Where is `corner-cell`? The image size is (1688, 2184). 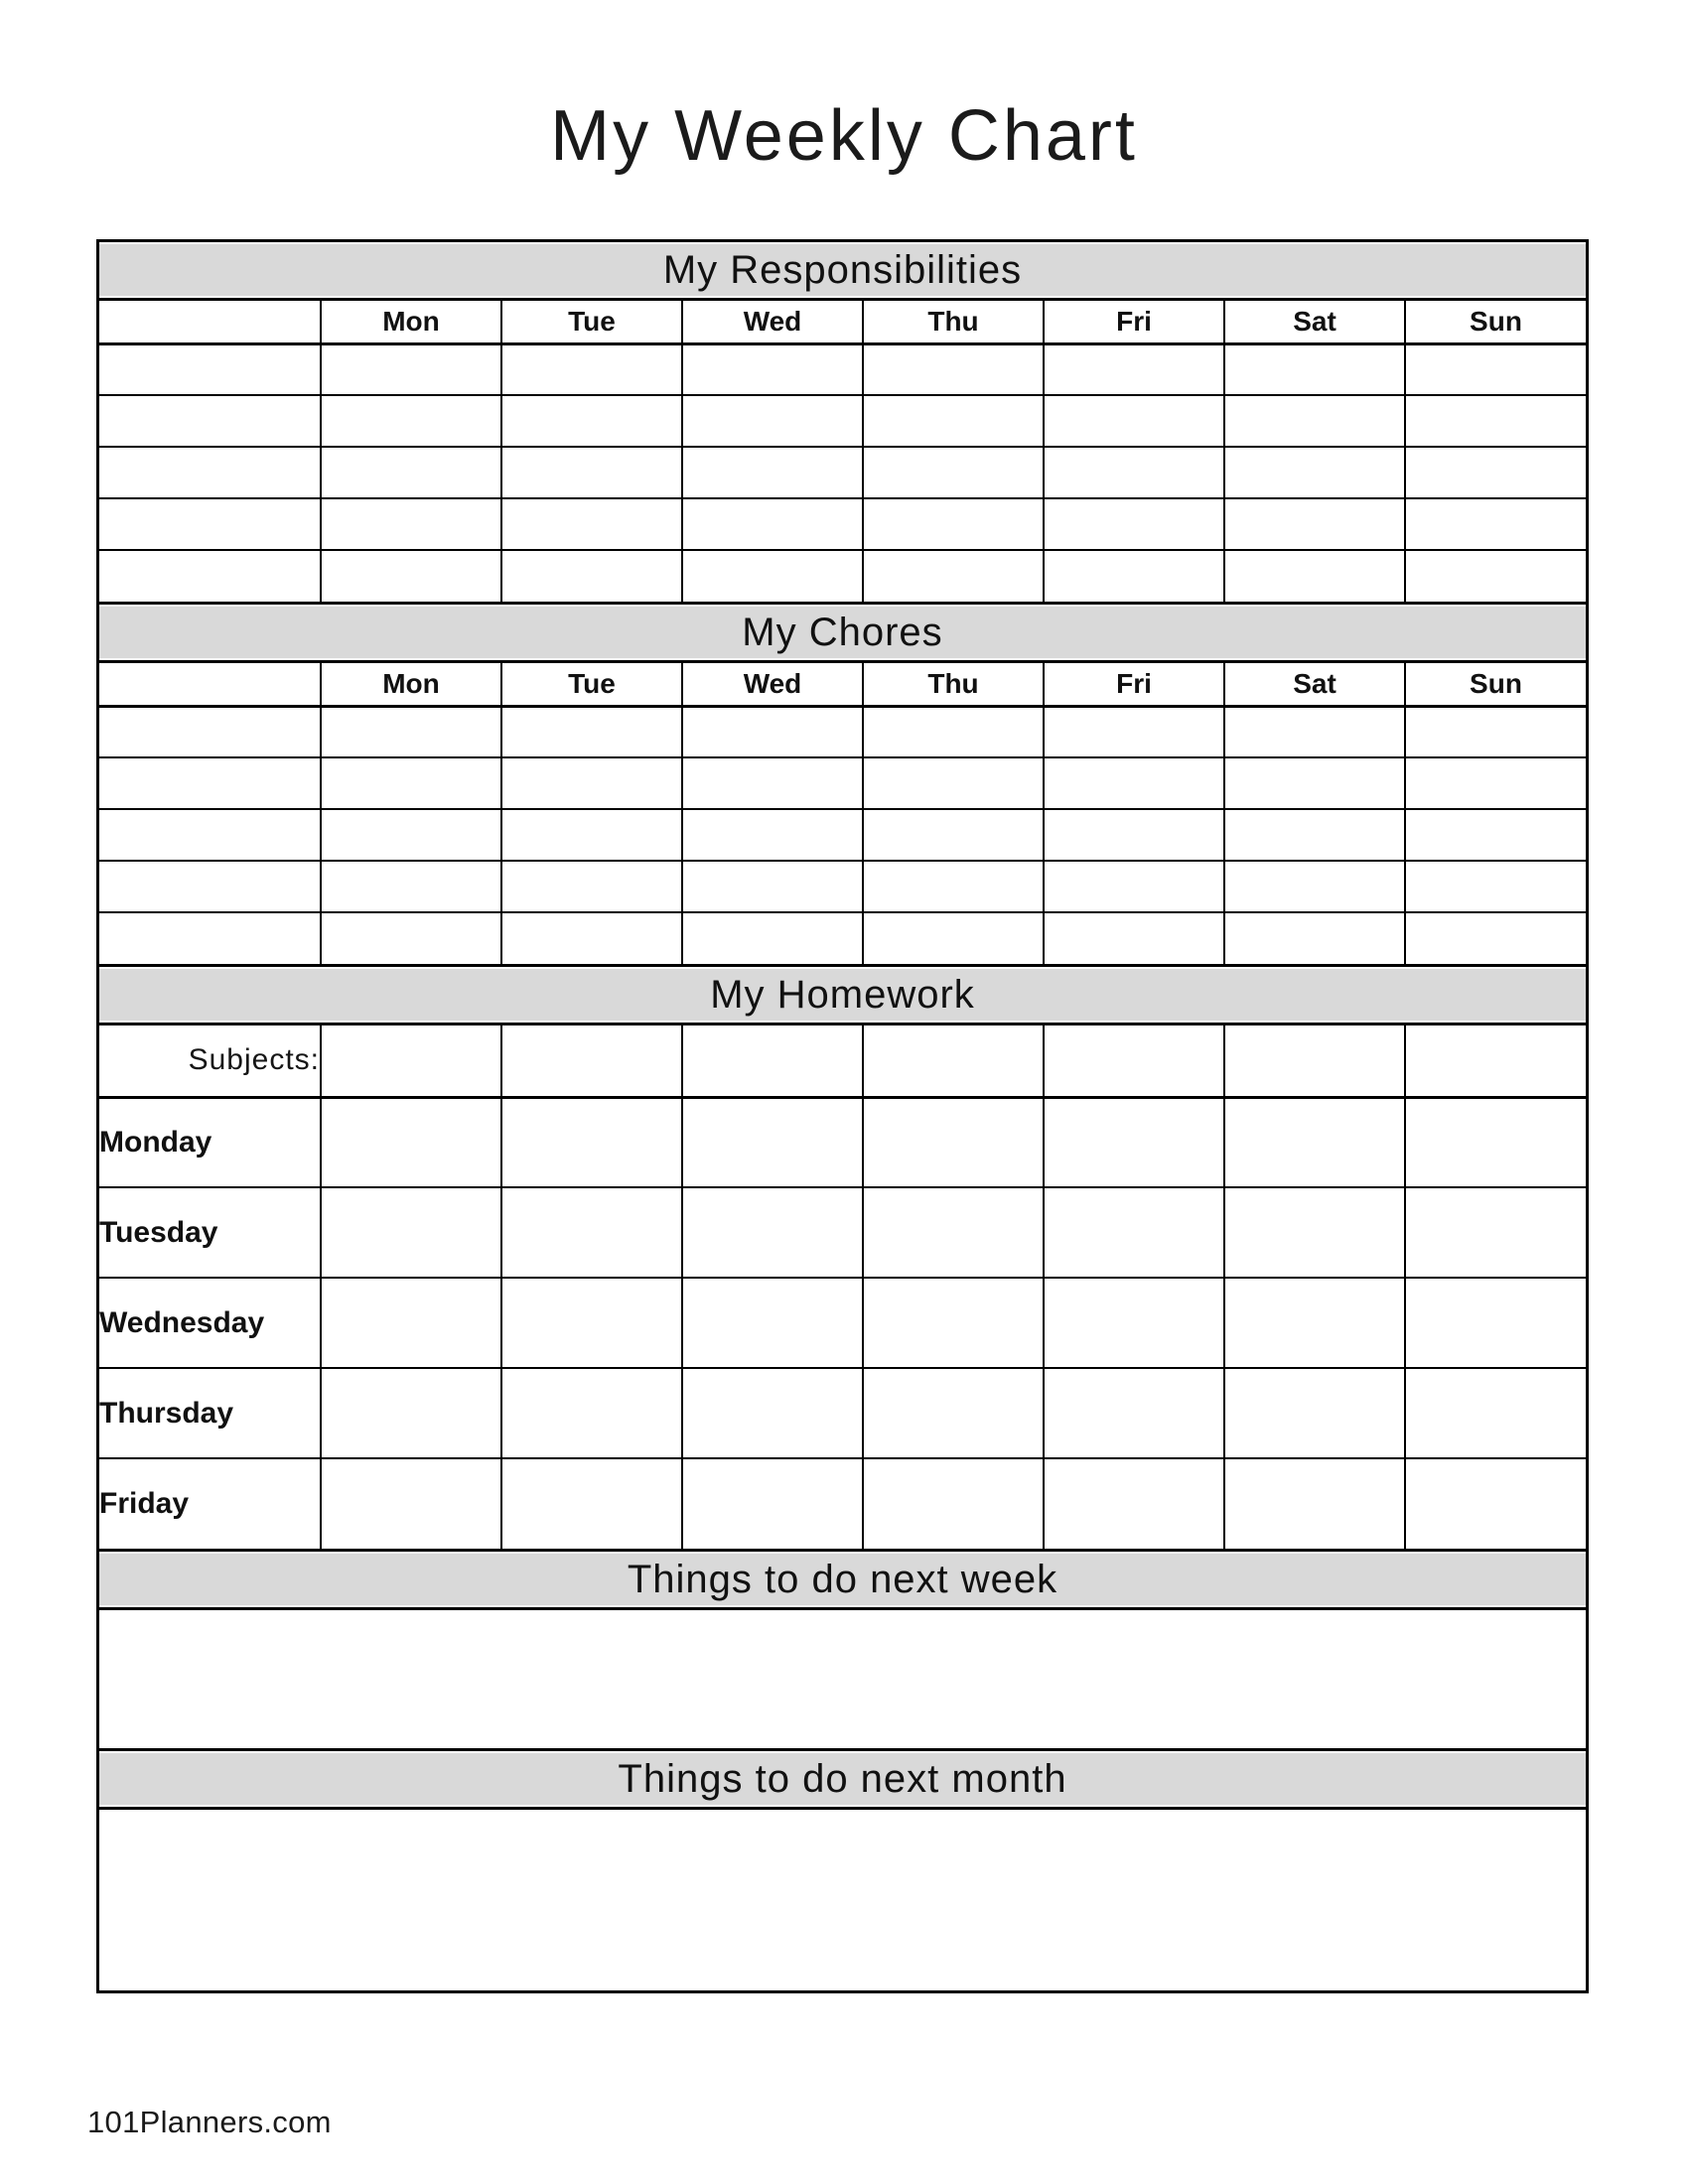
corner-cell is located at coordinates (210, 323).